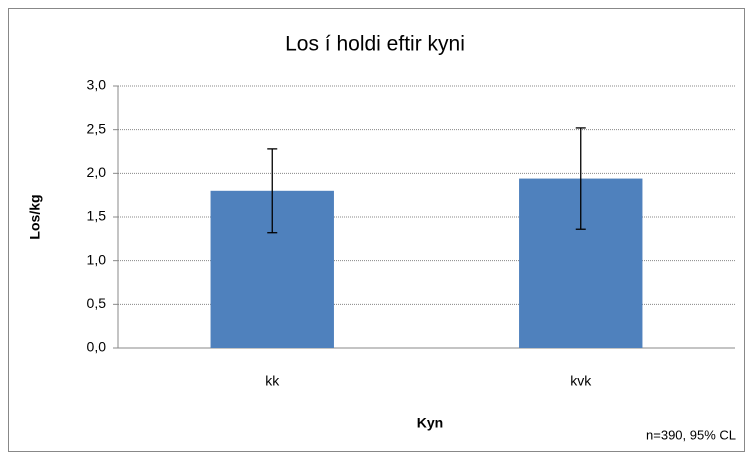 The width and height of the screenshot is (750, 457). I want to click on y-tick-label: 0,0, so click(97, 347).